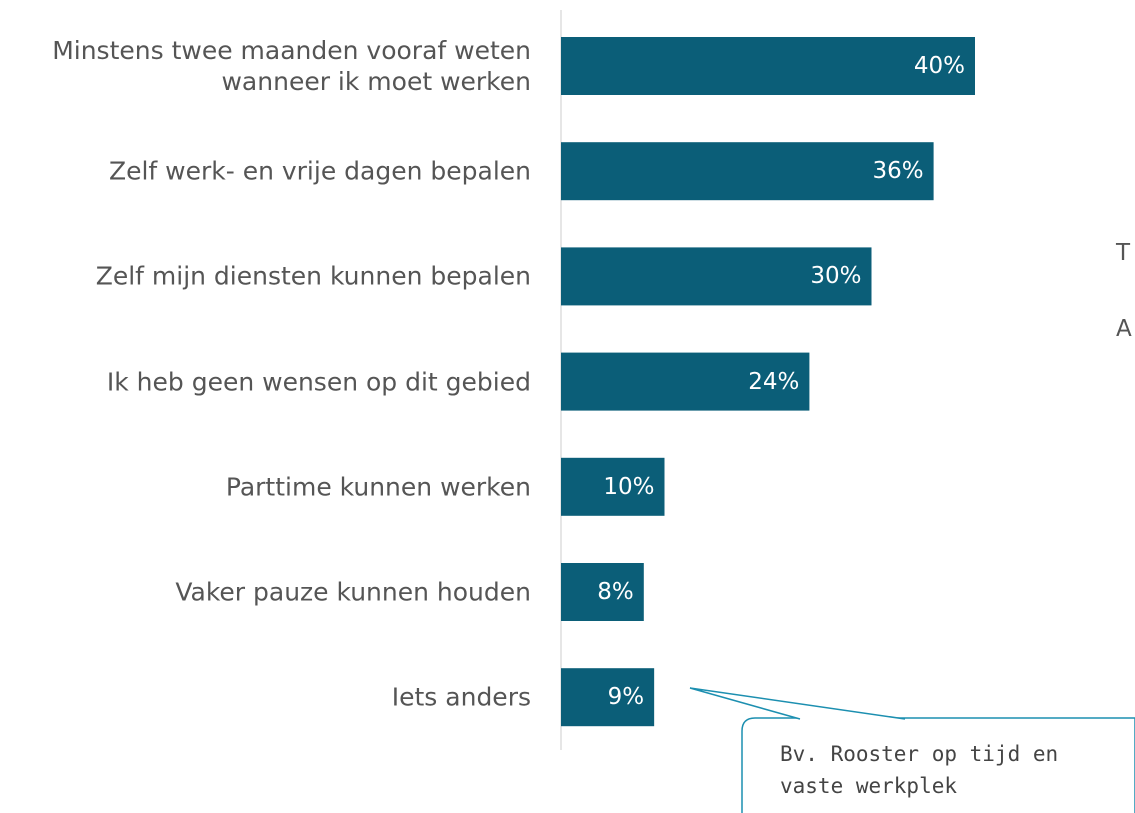  Describe the element at coordinates (919, 770) in the screenshot. I see `annotation: Bv. Rooster op tijd en vaste werkplek` at that location.